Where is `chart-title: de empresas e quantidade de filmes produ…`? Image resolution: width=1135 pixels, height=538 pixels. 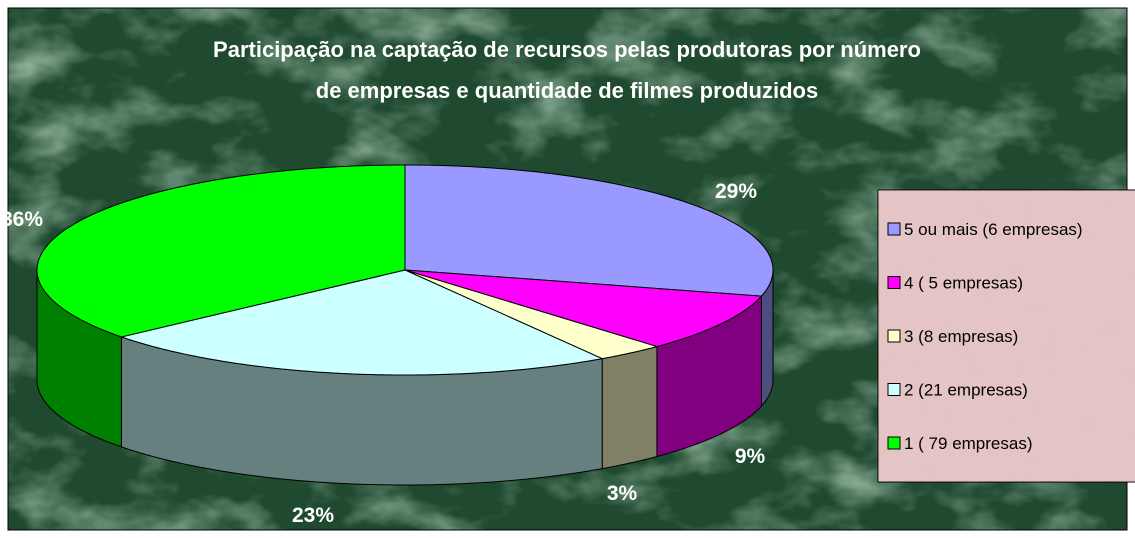
chart-title: de empresas e quantidade de filmes produ… is located at coordinates (567, 90).